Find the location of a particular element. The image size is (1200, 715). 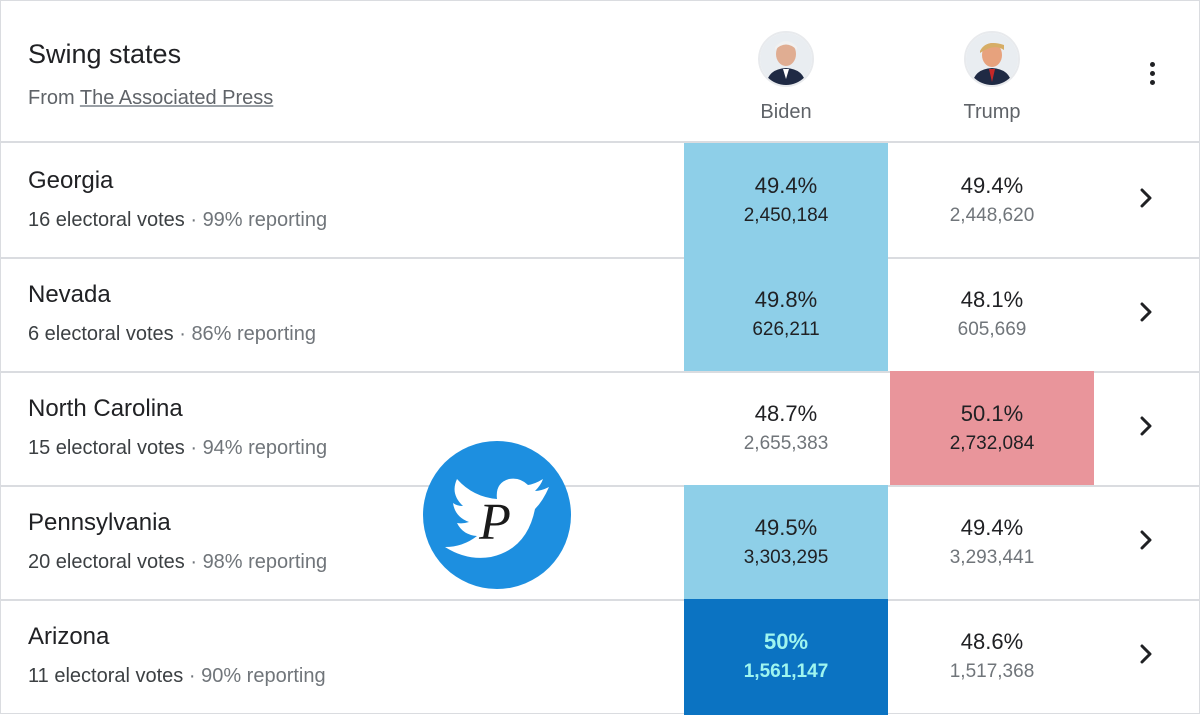

biden-votes: 1,561,147 is located at coordinates (786, 671).